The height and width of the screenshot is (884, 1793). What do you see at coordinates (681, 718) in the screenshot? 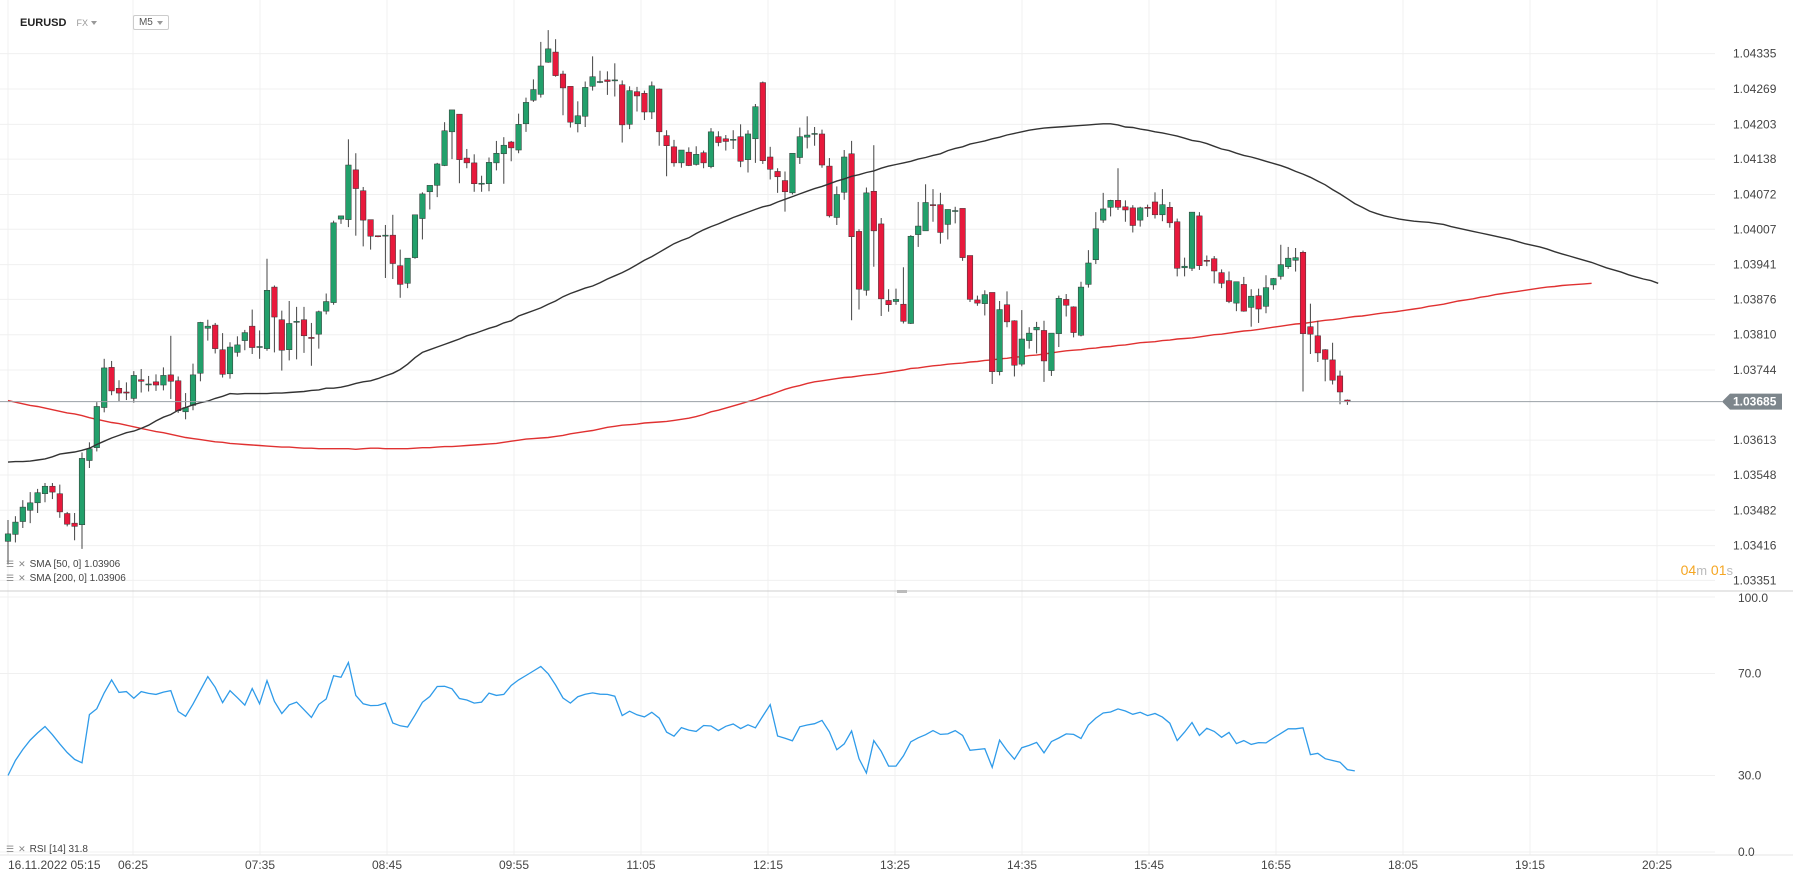
I see `rsi-line` at bounding box center [681, 718].